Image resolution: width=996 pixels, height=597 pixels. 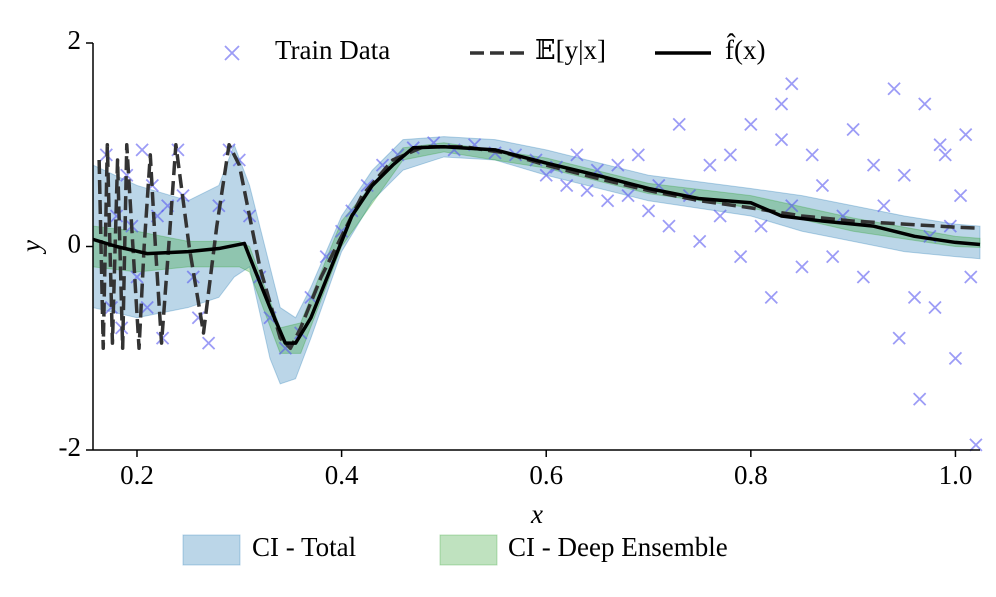 I want to click on x-axis-label: x, so click(x=536, y=514).